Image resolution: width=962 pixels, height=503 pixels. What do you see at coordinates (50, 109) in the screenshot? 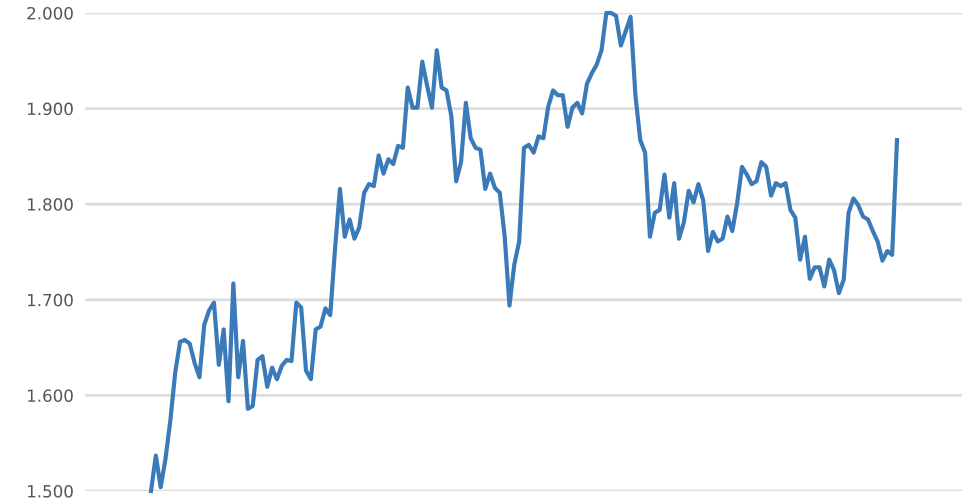
I see `y-tick-label: 1.900` at bounding box center [50, 109].